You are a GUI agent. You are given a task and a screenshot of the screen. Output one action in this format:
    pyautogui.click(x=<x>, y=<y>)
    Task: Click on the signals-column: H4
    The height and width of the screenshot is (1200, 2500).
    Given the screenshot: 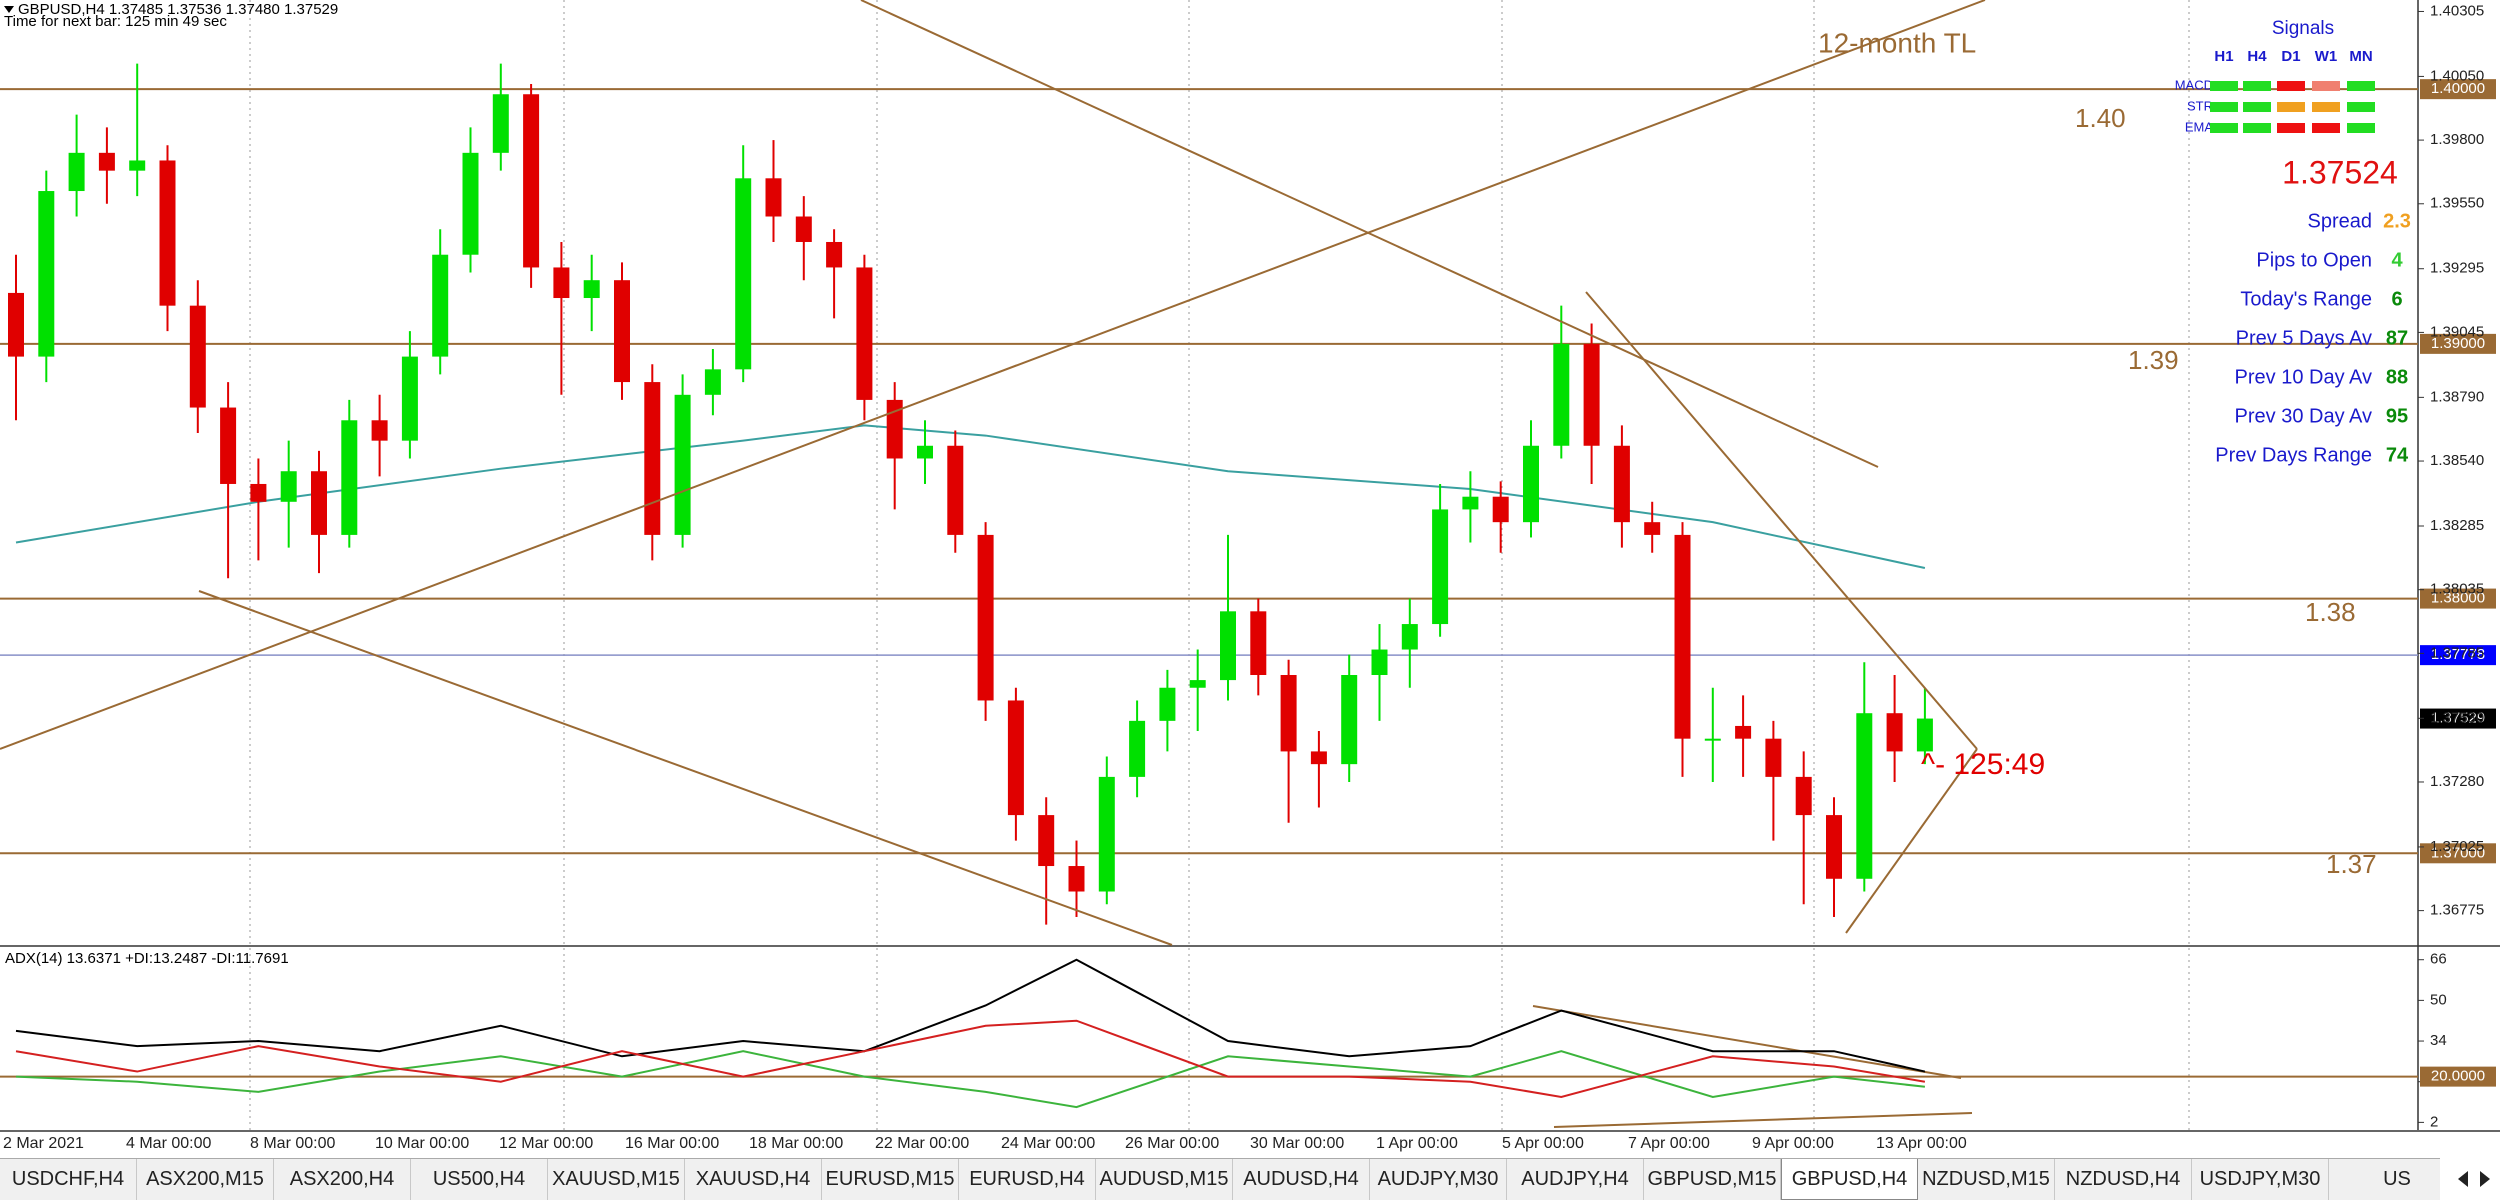 What is the action you would take?
    pyautogui.click(x=2257, y=56)
    